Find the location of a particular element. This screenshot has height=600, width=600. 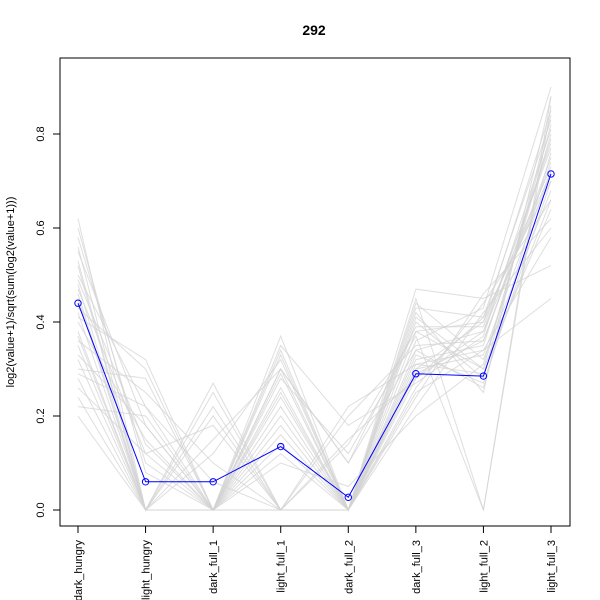

x-tick-label: light_full_1 is located at coordinates (282, 566).